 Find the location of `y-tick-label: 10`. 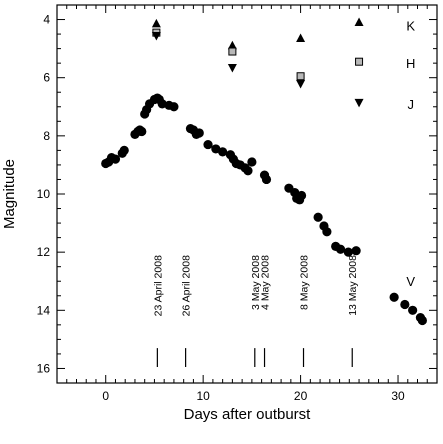

y-tick-label: 10 is located at coordinates (44, 194).